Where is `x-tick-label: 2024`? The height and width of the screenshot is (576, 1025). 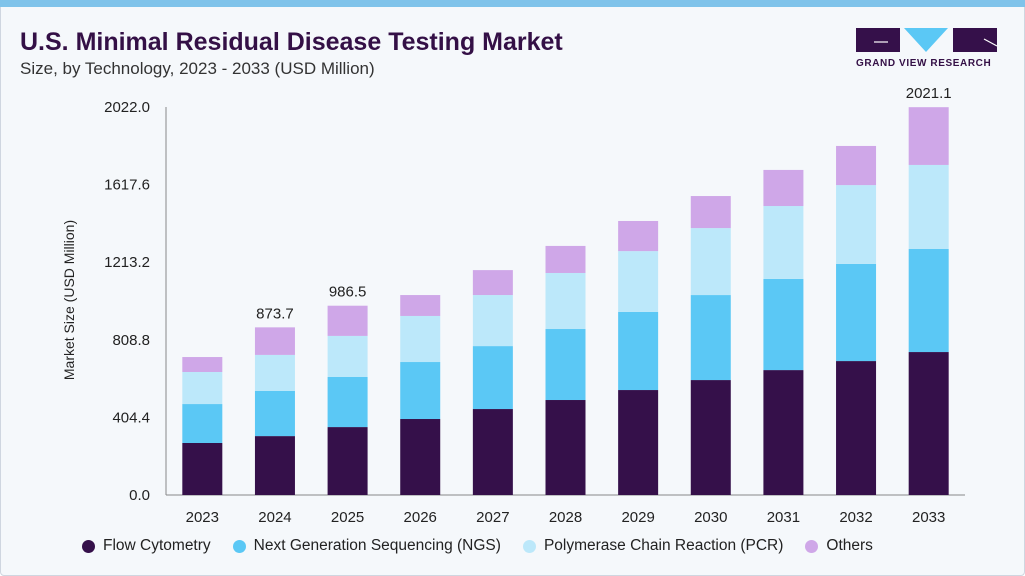
x-tick-label: 2024 is located at coordinates (274, 517).